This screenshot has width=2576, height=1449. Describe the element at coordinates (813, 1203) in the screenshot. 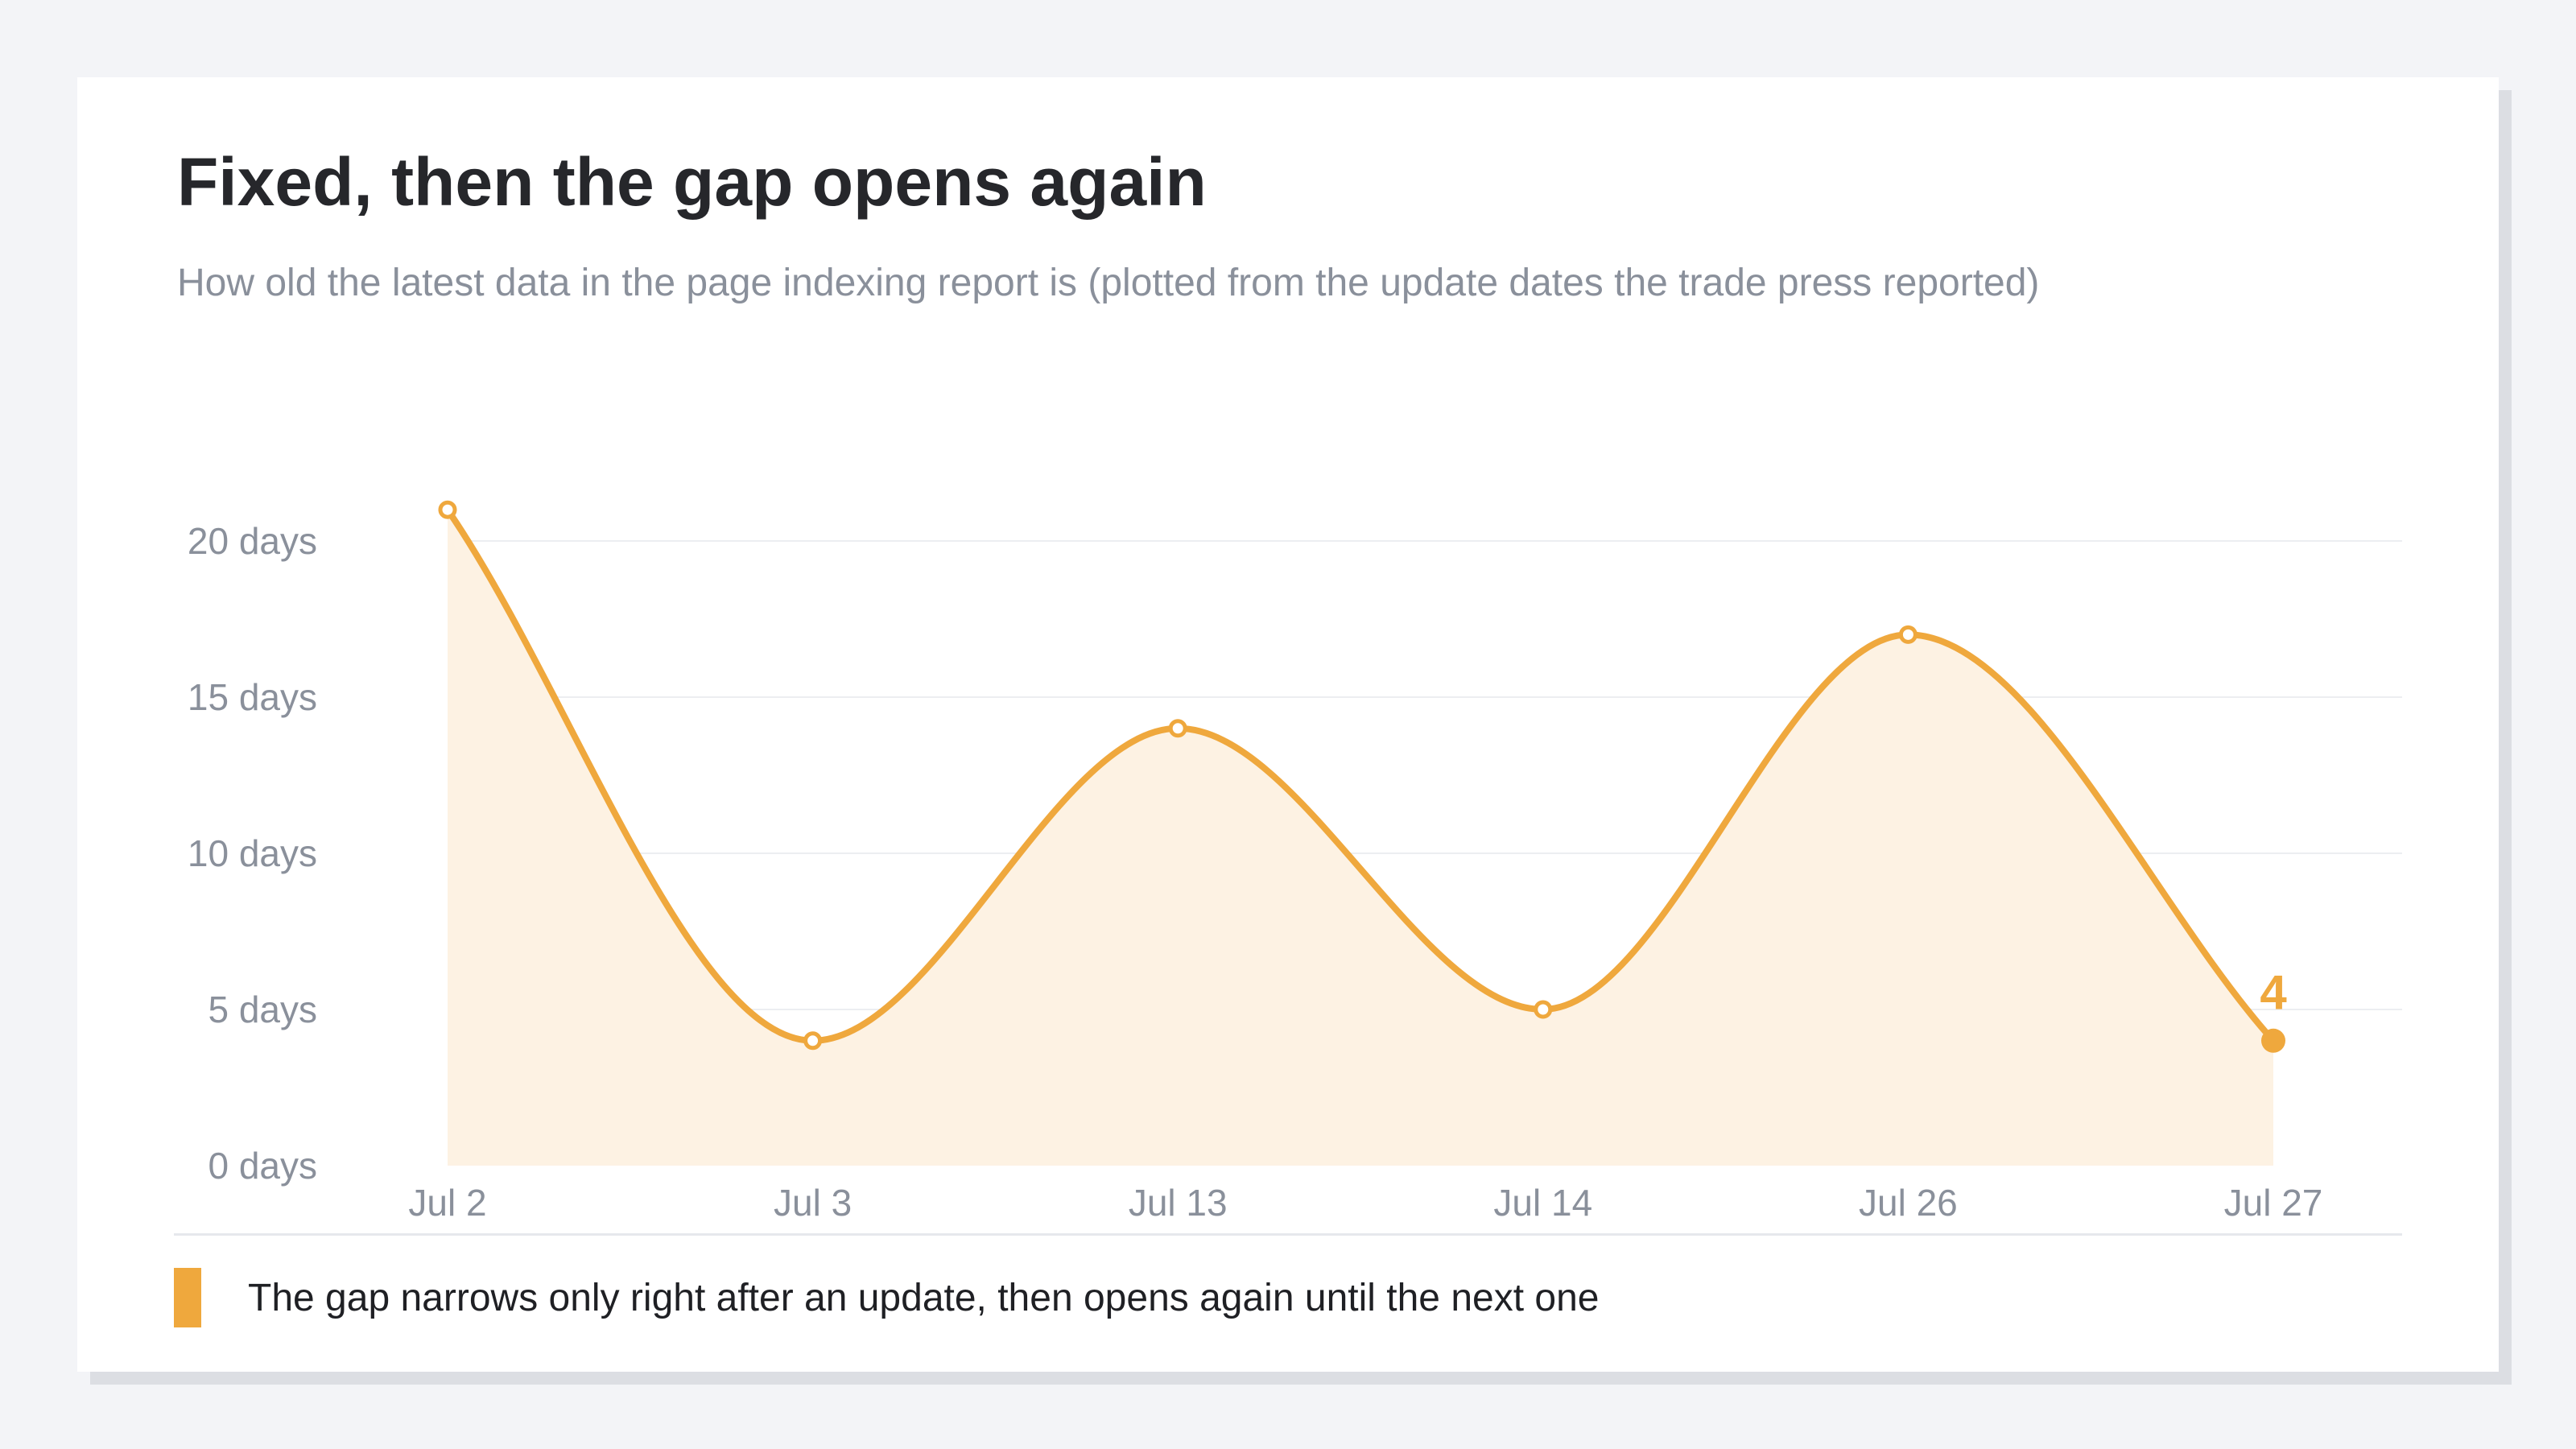

I see `x-tick-label: Jul 3` at that location.